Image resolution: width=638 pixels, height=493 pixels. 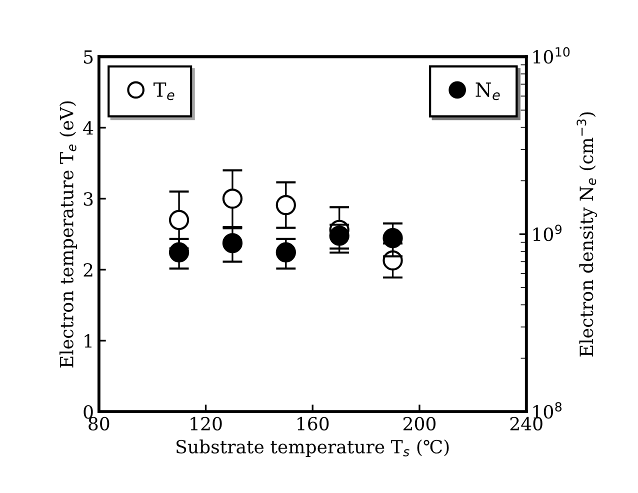 What do you see at coordinates (551, 55) in the screenshot?
I see `y2-tick-label: 10$^{10}$` at bounding box center [551, 55].